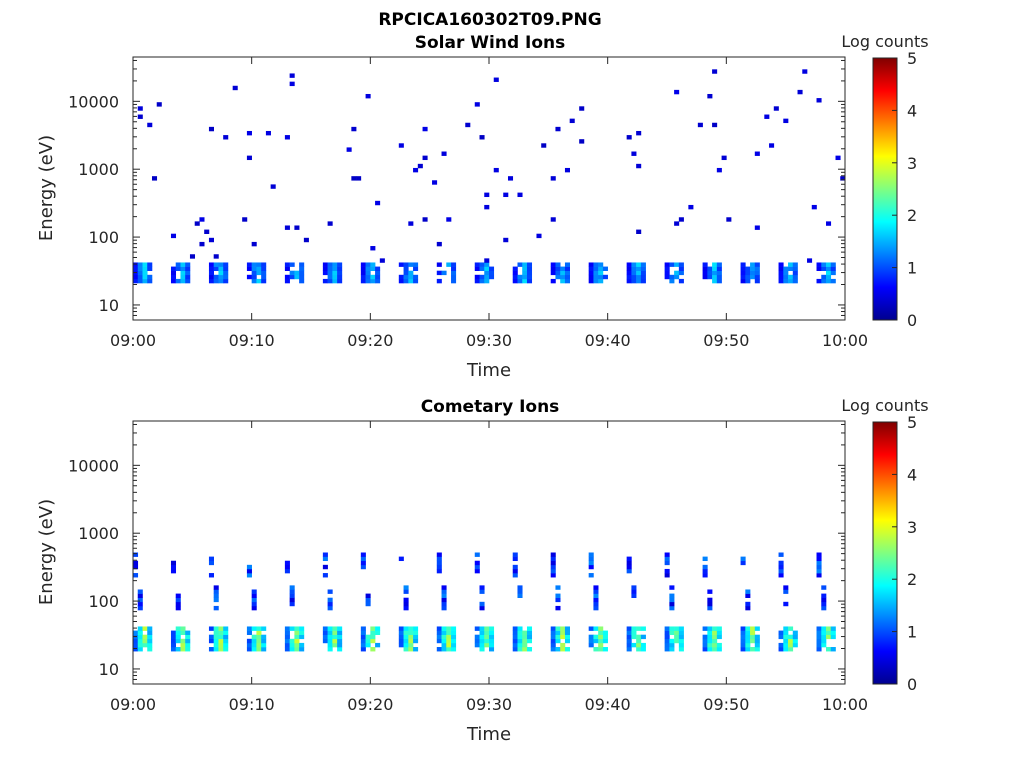  Describe the element at coordinates (489, 340) in the screenshot. I see `x-tick-label: 09:30` at that location.